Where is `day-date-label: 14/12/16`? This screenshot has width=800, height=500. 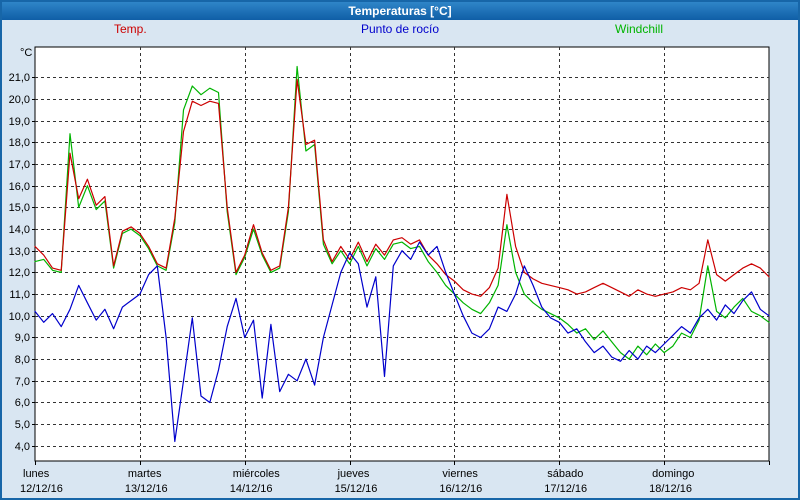 day-date-label: 14/12/16 is located at coordinates (251, 489).